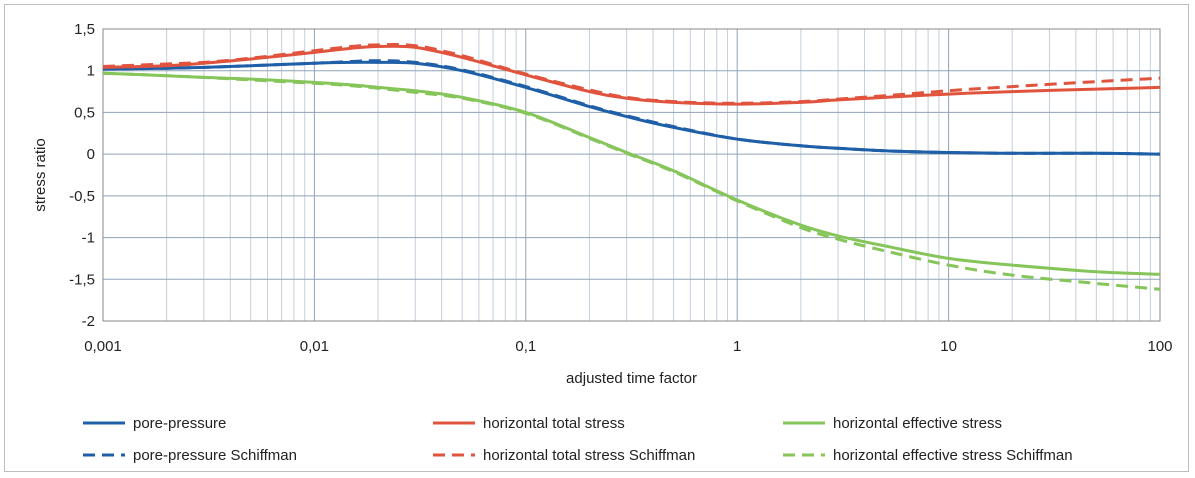  Describe the element at coordinates (631, 378) in the screenshot. I see `x-axis-label: adjusted time factor` at that location.